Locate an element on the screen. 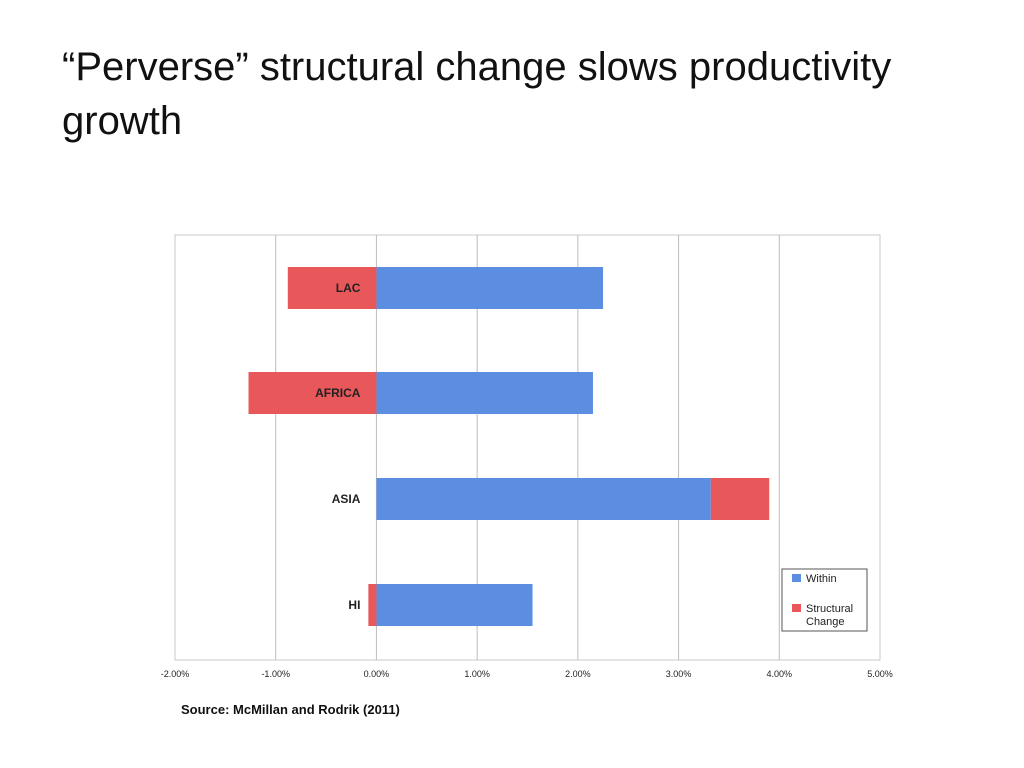  category-labels: LAC AFRICA ASIA HI is located at coordinates (338, 446).